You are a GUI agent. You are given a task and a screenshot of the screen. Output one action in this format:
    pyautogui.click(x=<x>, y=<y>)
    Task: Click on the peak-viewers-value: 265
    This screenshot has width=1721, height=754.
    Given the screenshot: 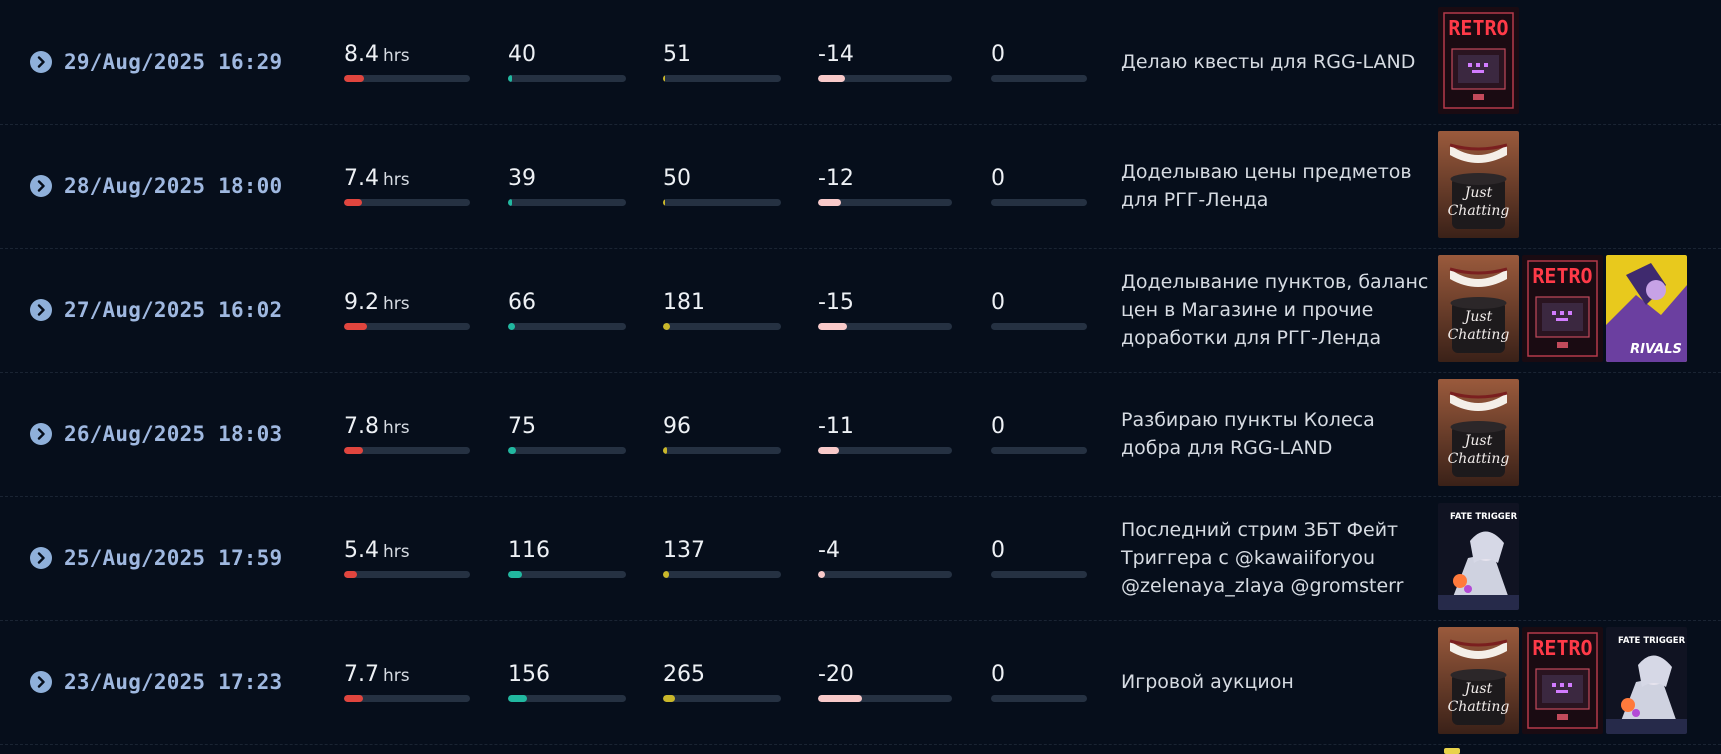 What is the action you would take?
    pyautogui.click(x=684, y=674)
    